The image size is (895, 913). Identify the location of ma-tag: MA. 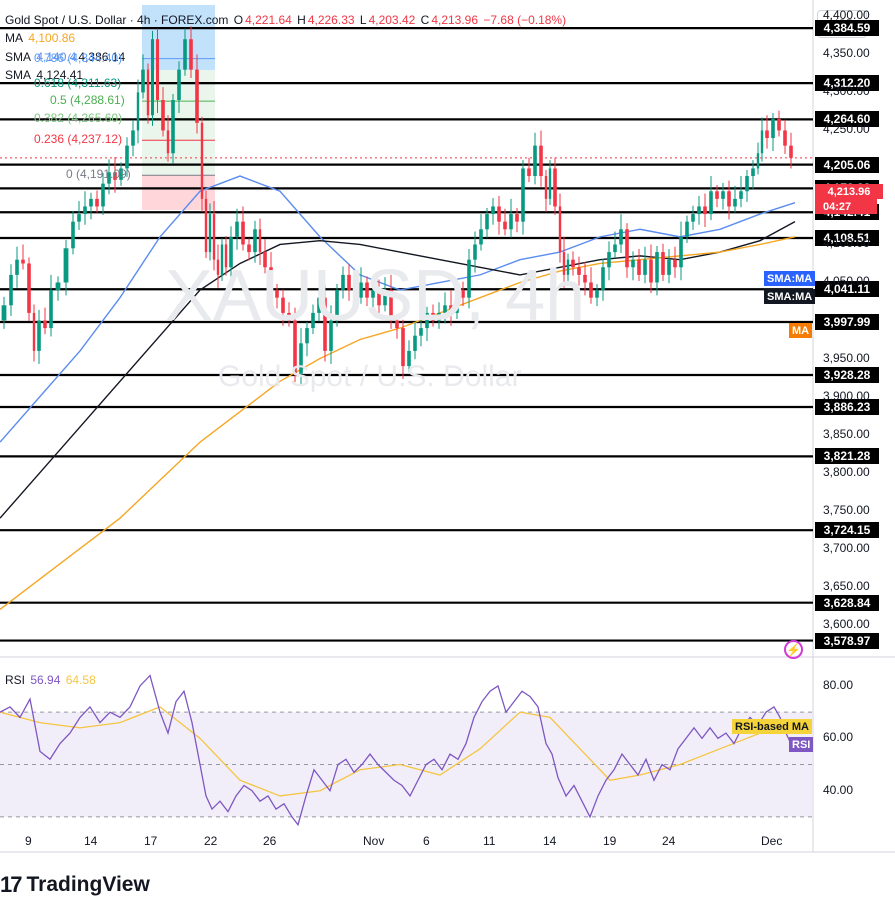
(801, 330).